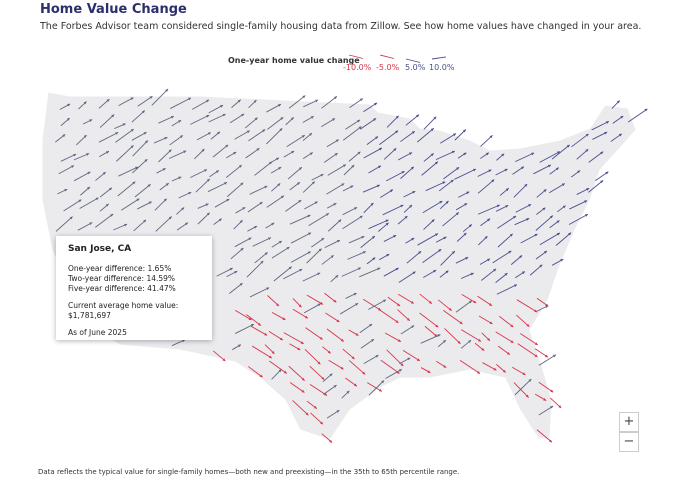 This screenshot has width=680, height=482. What do you see at coordinates (388, 67) in the screenshot?
I see `legend-label: -5.0%` at bounding box center [388, 67].